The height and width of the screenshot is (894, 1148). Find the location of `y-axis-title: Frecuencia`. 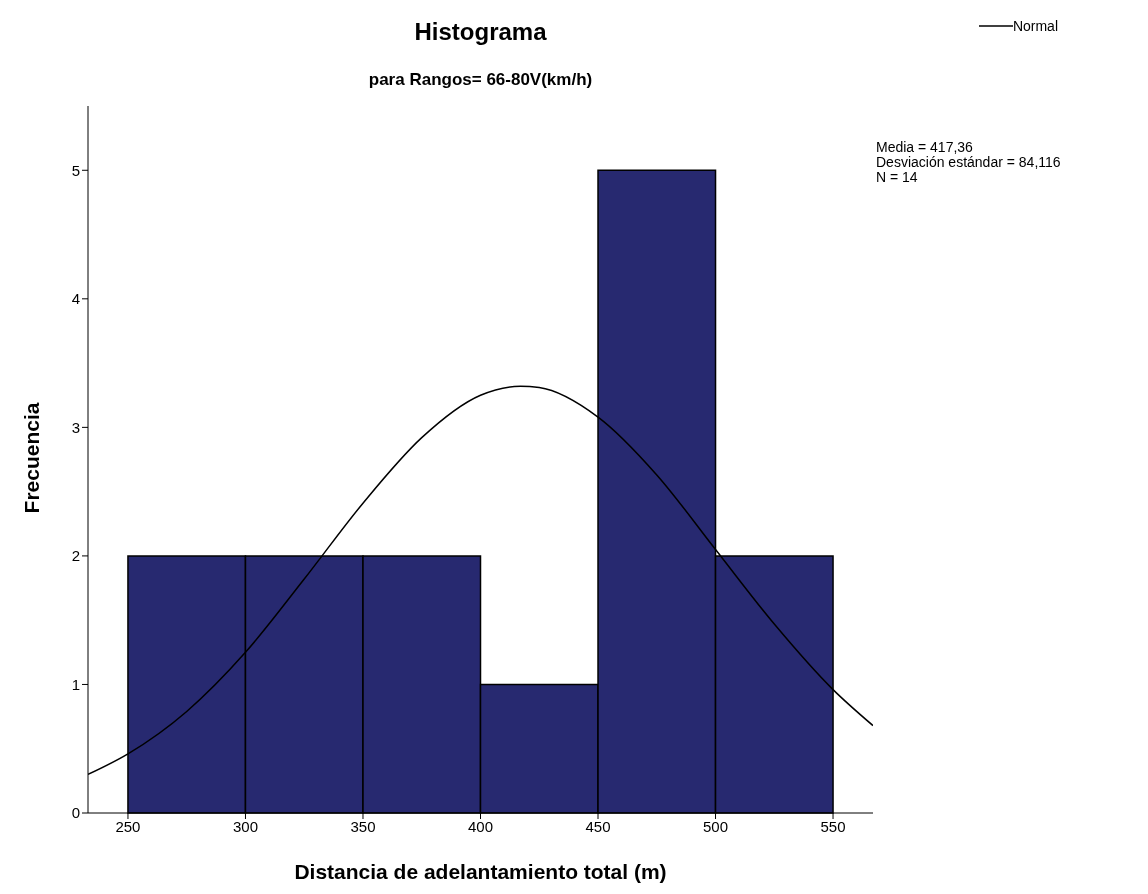

y-axis-title: Frecuencia is located at coordinates (32, 458).